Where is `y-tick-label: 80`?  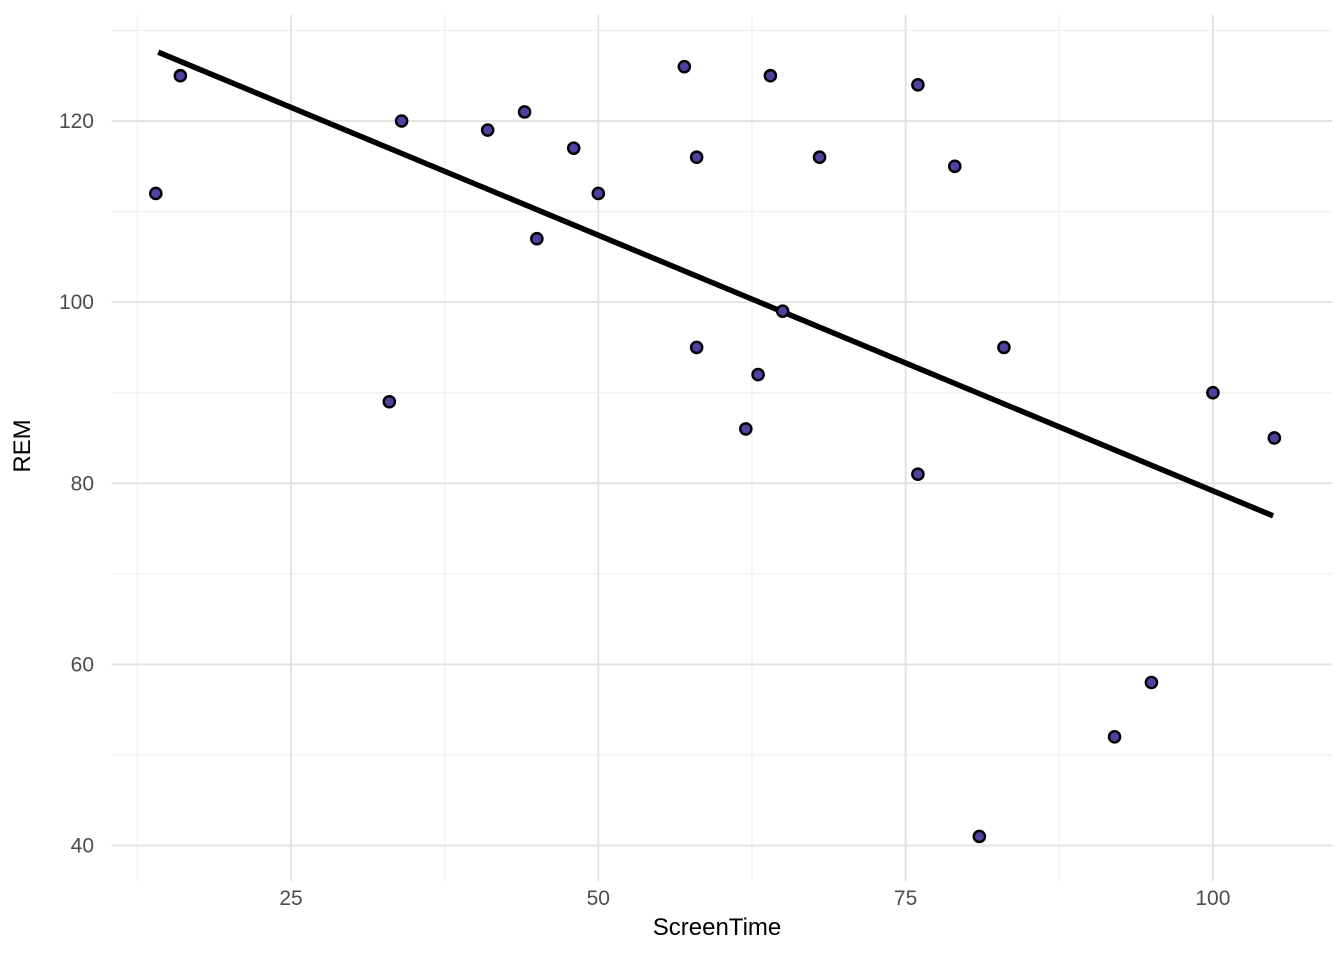 y-tick-label: 80 is located at coordinates (82, 483).